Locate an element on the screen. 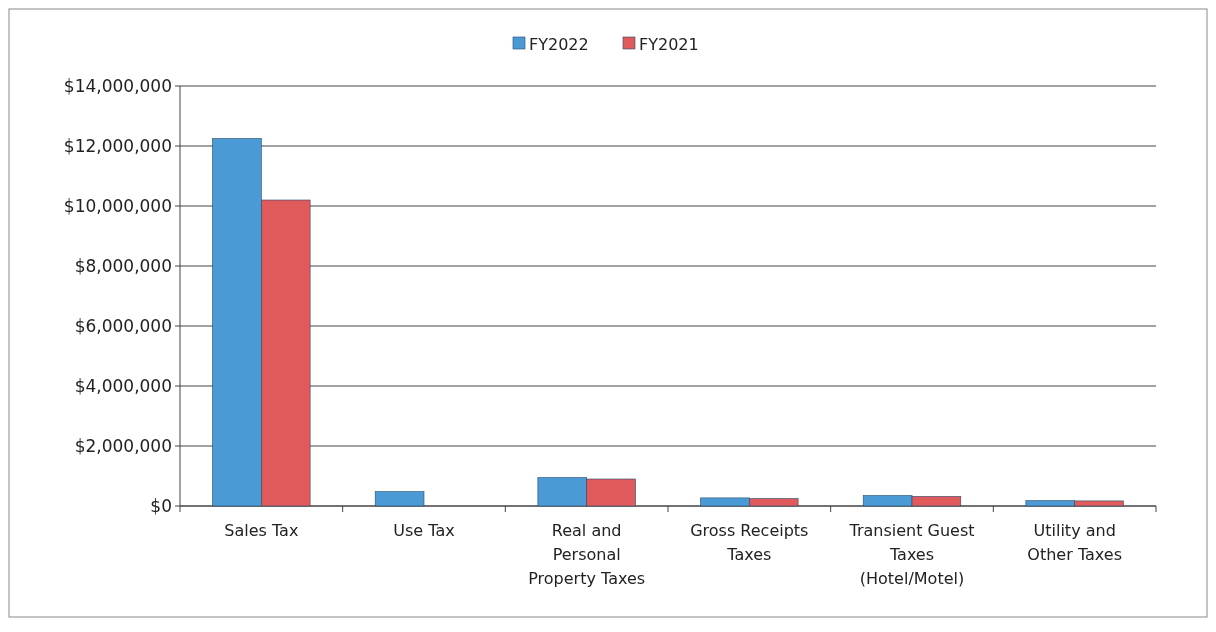 Image resolution: width=1216 pixels, height=632 pixels. x-tick-label: Sales Tax is located at coordinates (261, 530).